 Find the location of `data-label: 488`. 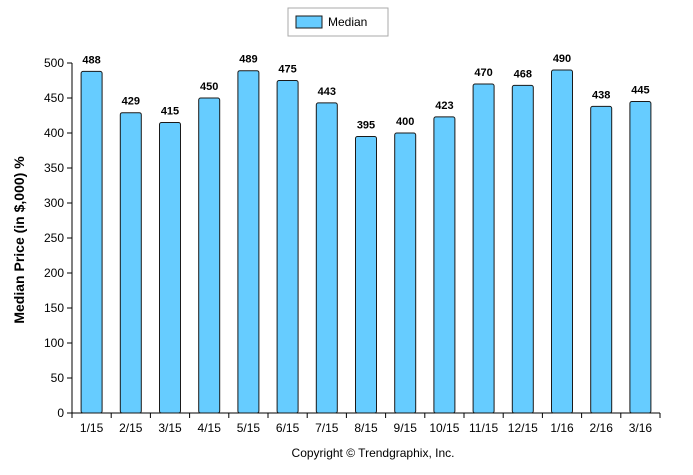

data-label: 488 is located at coordinates (91, 60).